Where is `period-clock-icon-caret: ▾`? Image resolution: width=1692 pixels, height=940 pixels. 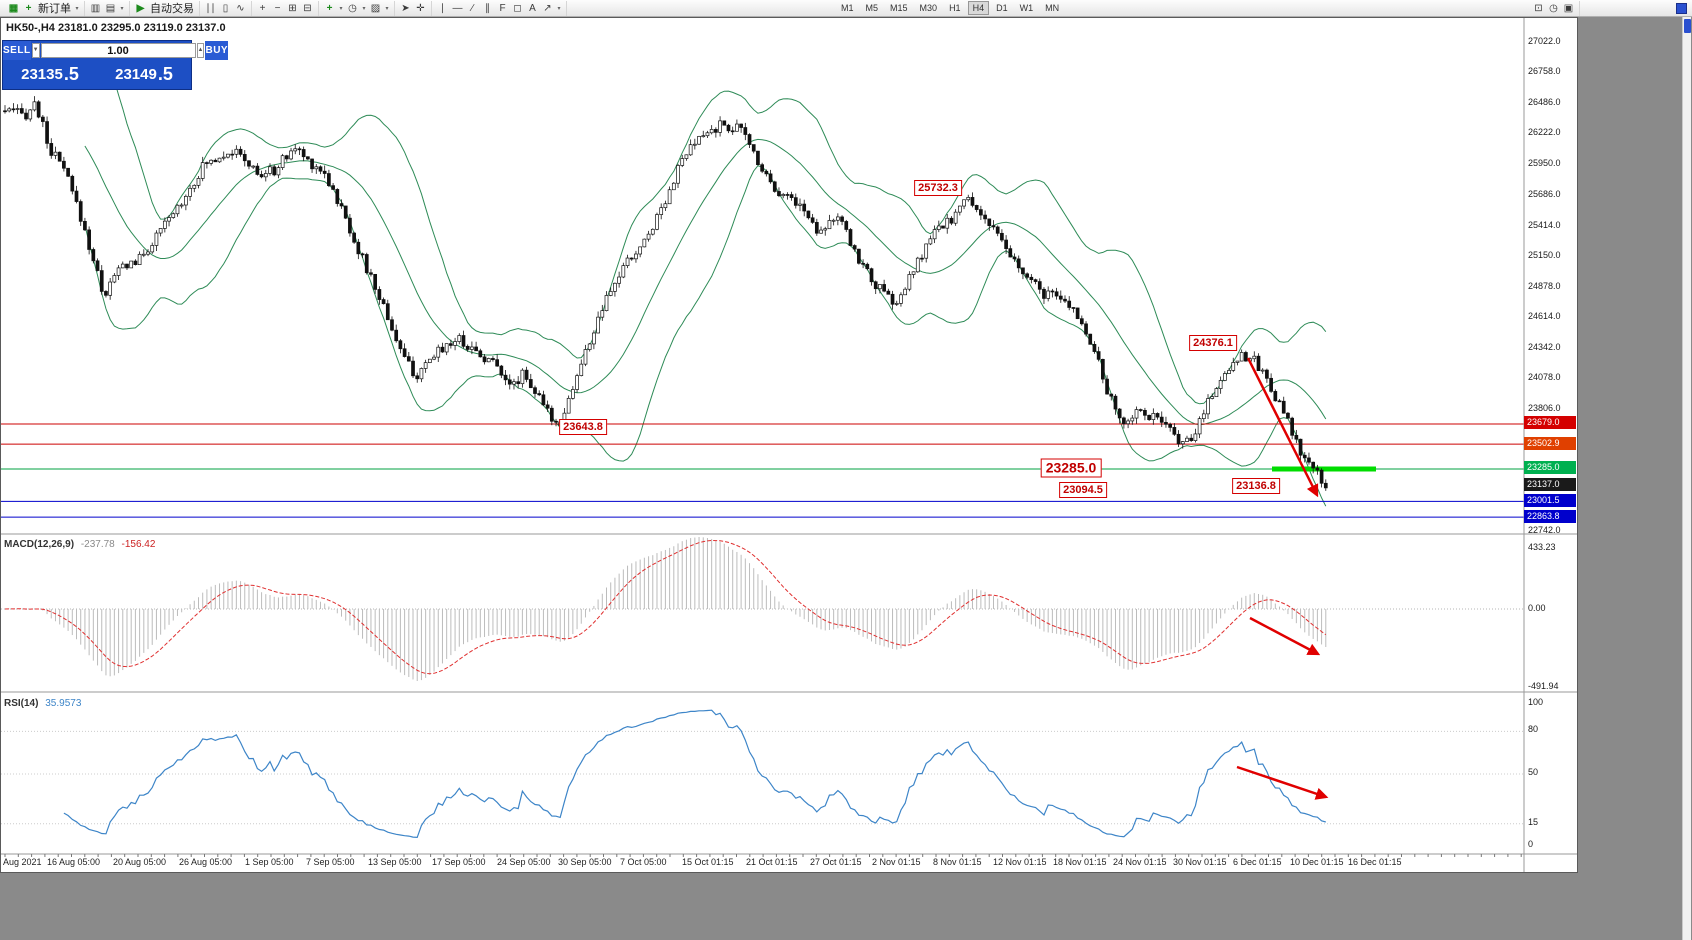
period-clock-icon-caret: ▾ is located at coordinates (364, 8).